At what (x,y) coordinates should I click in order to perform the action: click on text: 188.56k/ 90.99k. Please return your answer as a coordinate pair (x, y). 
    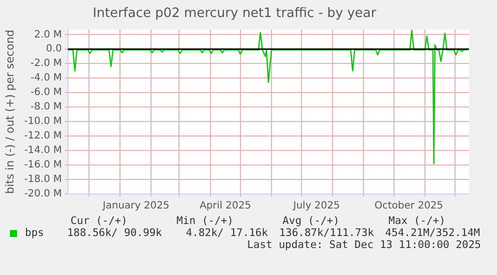
    Looking at the image, I should click on (114, 233).